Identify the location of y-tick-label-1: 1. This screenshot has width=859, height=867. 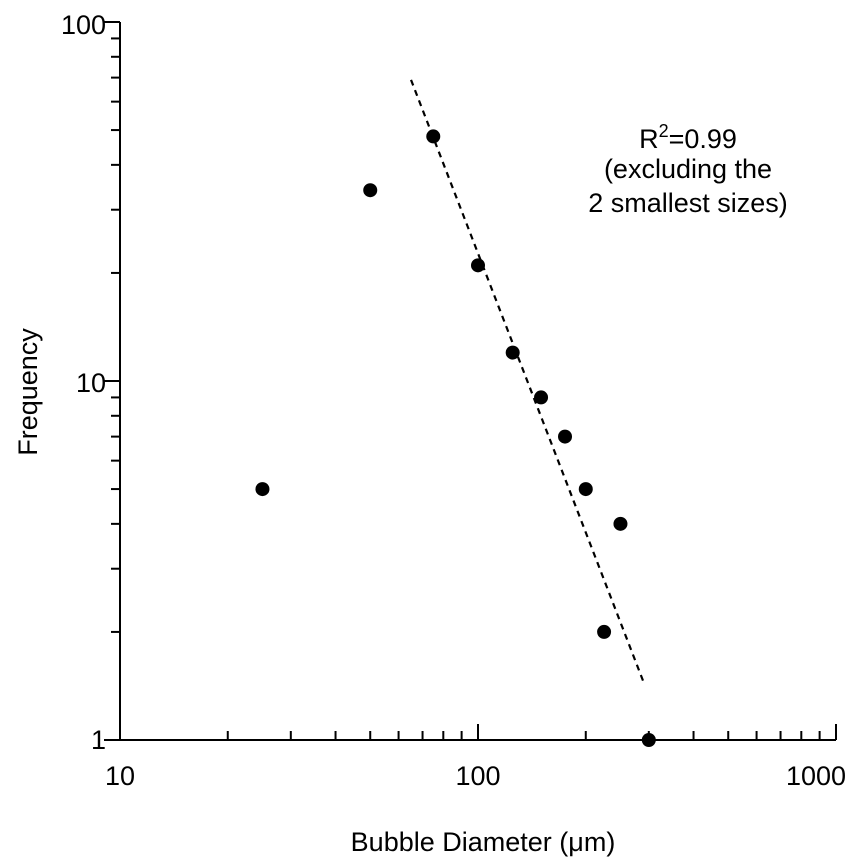
(98, 740).